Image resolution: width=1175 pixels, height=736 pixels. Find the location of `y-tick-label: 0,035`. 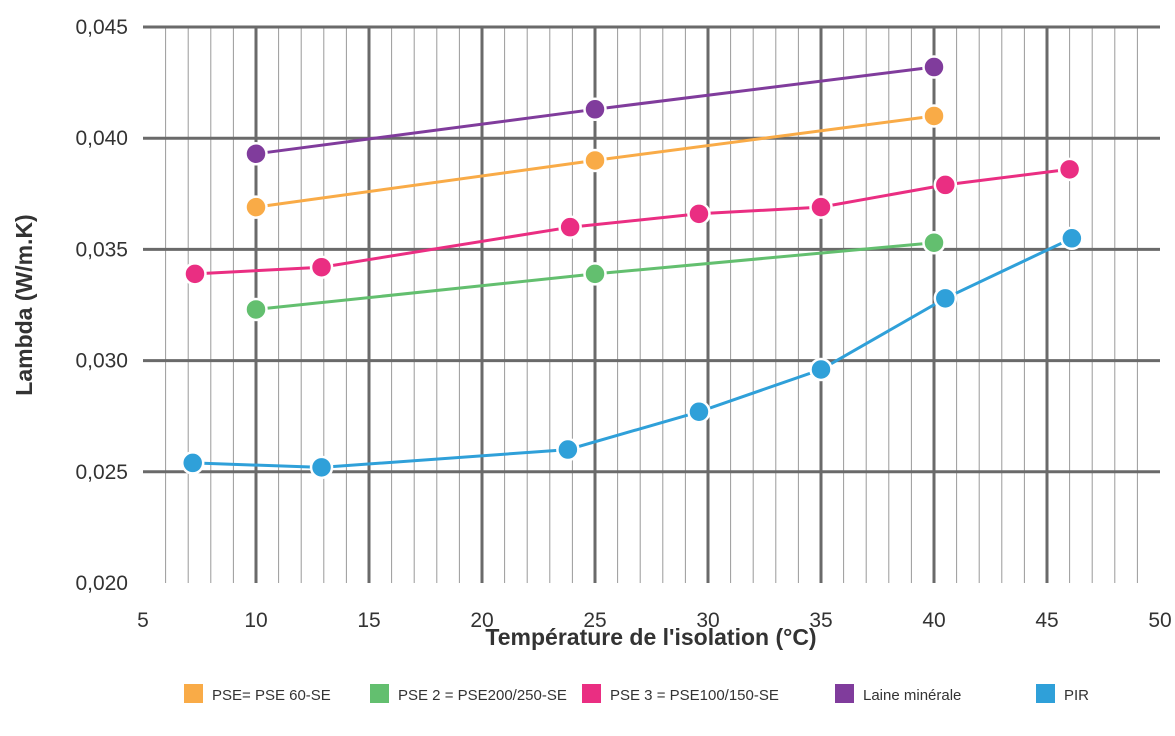

y-tick-label: 0,035 is located at coordinates (101, 249).